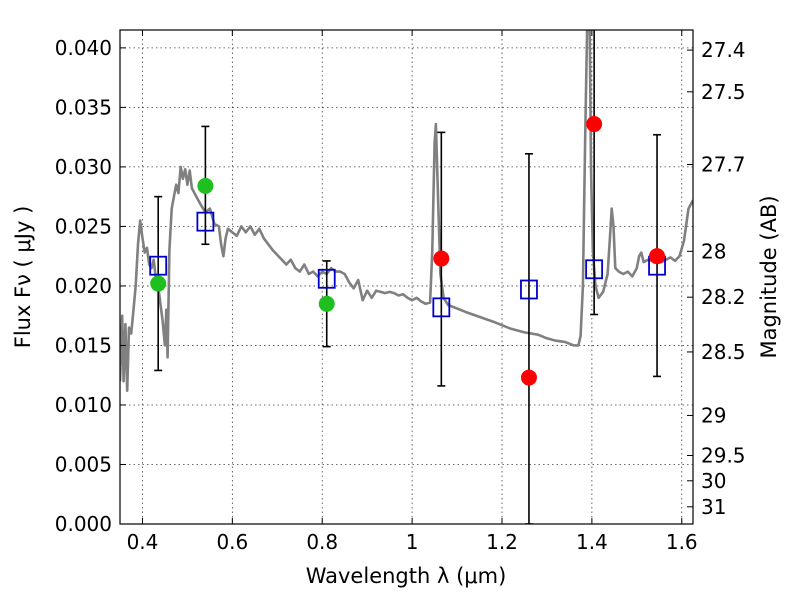 The image size is (800, 600). I want to click on right-tick-label: 27.5, so click(723, 92).